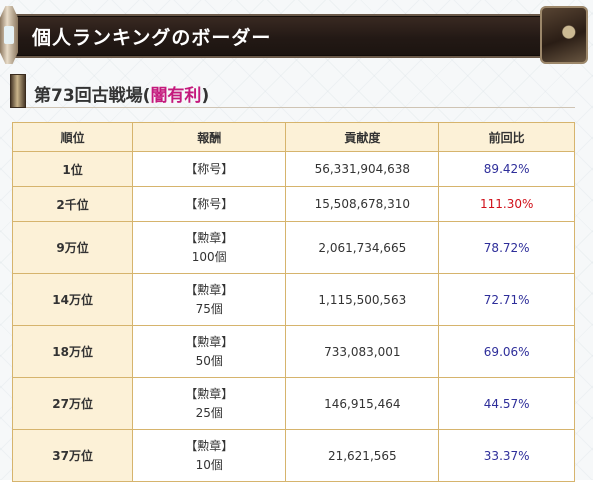 The width and height of the screenshot is (593, 482). I want to click on contribution-cell: 21,621,565, so click(362, 455).